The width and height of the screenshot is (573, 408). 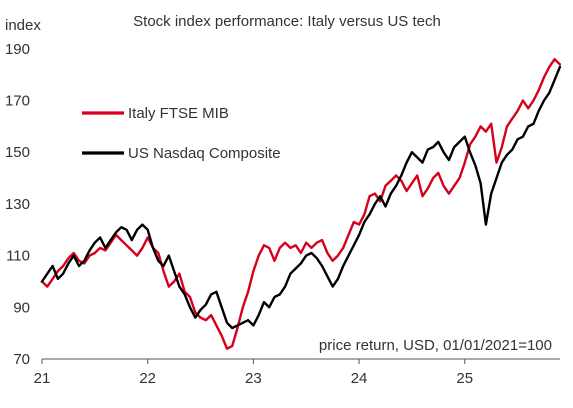 I want to click on y-tick-label: 130, so click(x=17, y=204).